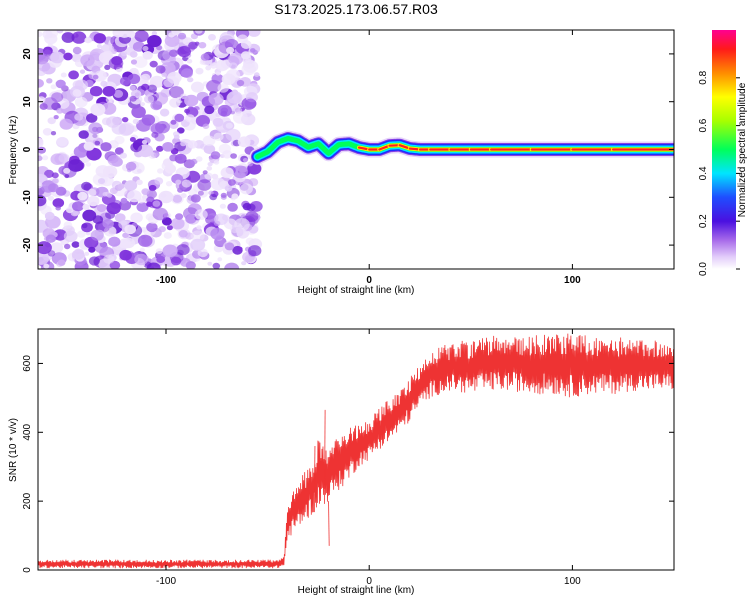  Describe the element at coordinates (27, 363) in the screenshot. I see `y-tick-label: 600` at that location.